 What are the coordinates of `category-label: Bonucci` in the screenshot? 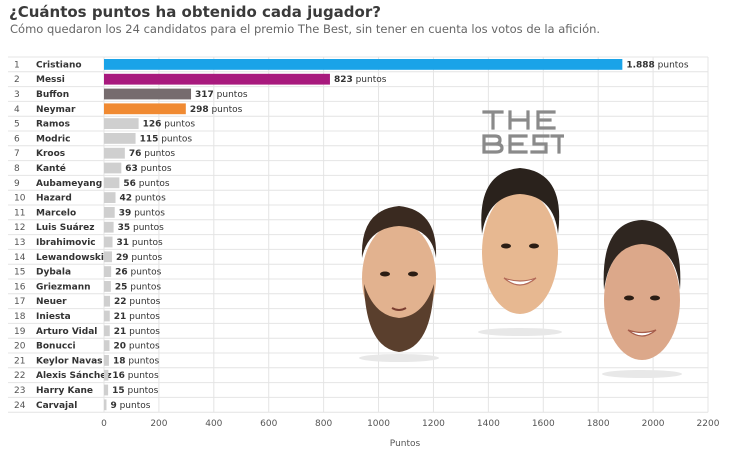 It's located at (56, 347).